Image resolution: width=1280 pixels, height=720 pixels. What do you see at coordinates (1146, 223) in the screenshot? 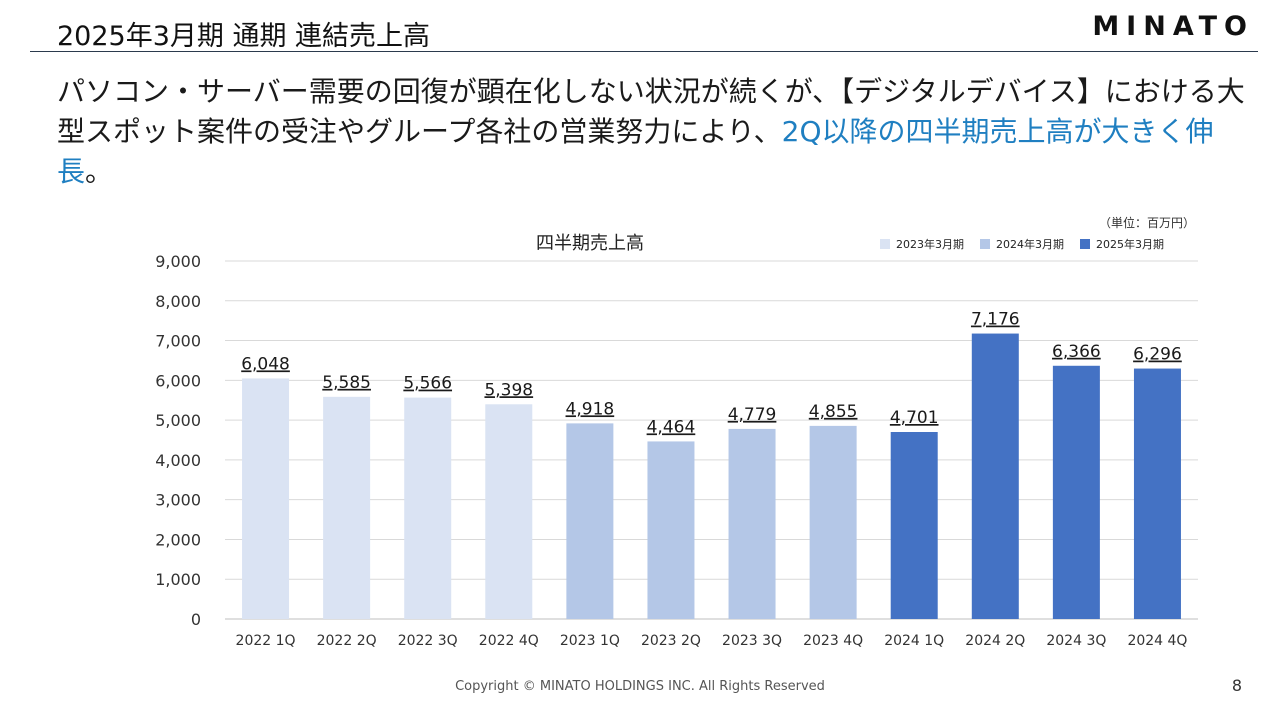
I see `unit-note: （単位：百万円）` at bounding box center [1146, 223].